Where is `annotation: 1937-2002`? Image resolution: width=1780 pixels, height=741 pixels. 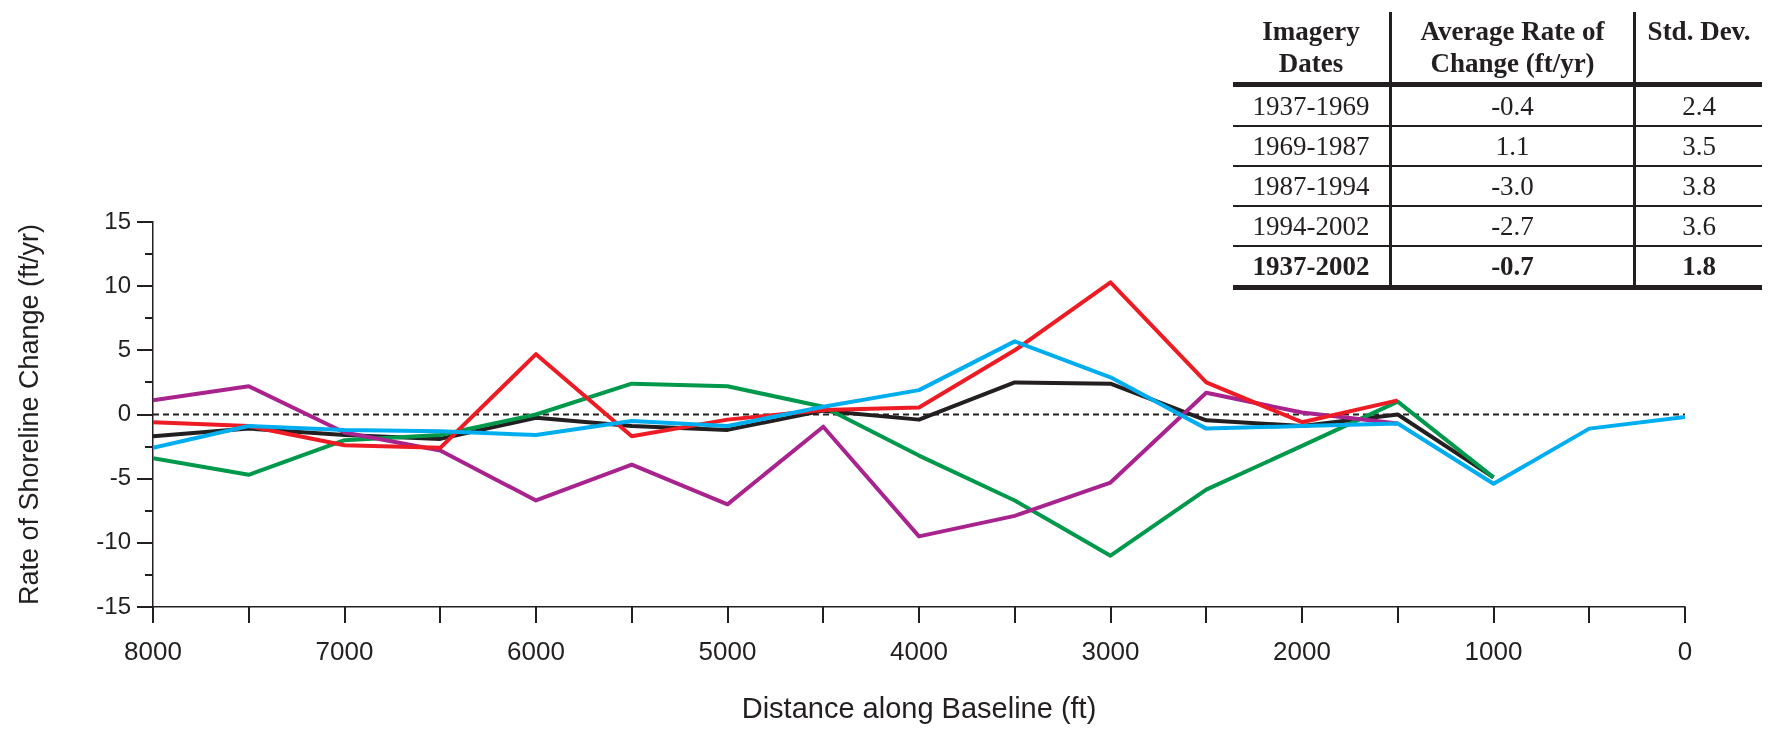
annotation: 1937-2002 is located at coordinates (1312, 267).